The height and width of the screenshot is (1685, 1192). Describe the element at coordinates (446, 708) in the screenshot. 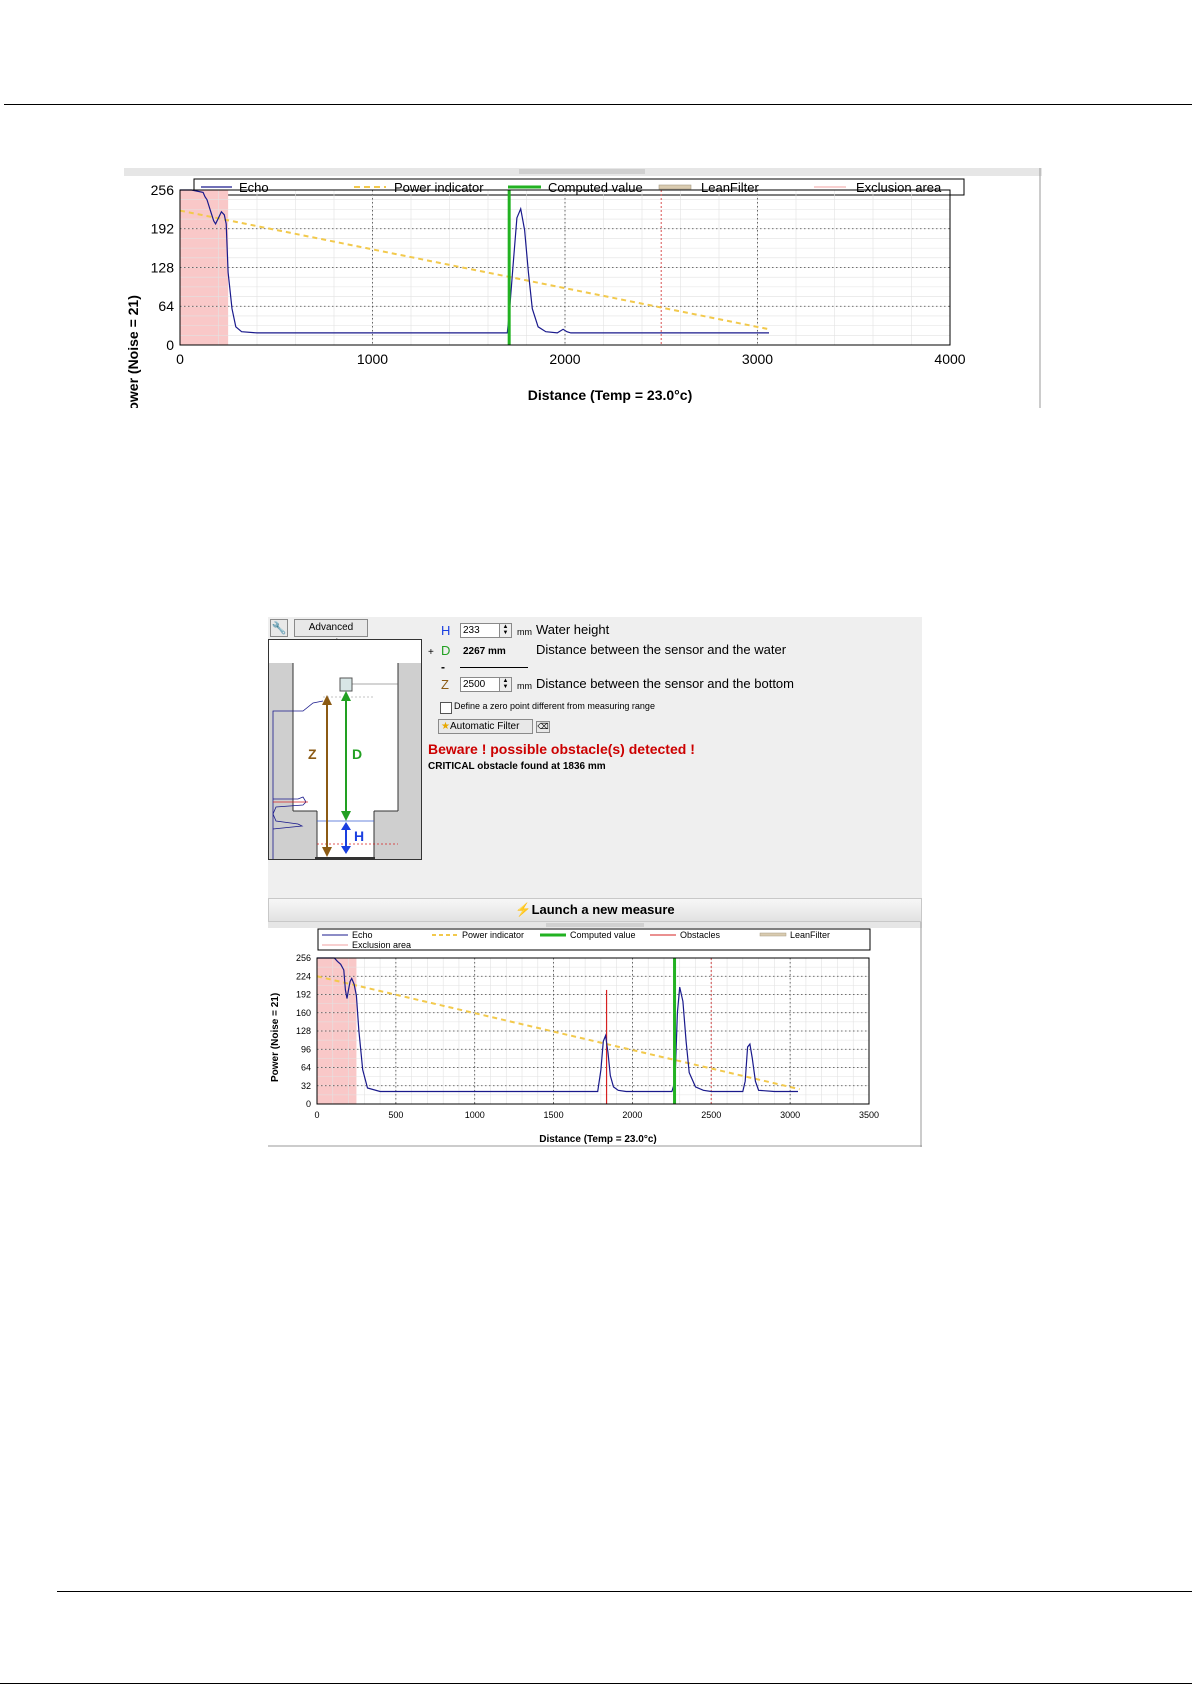

I see `zero-point-checkbox` at that location.